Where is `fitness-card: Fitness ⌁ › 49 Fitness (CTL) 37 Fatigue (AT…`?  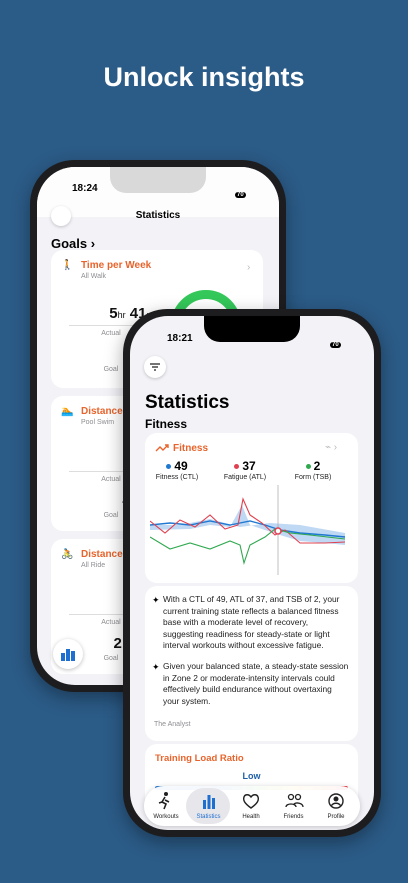
fitness-card: Fitness ⌁ › 49 Fitness (CTL) 37 Fatigue (AT… is located at coordinates (251, 508).